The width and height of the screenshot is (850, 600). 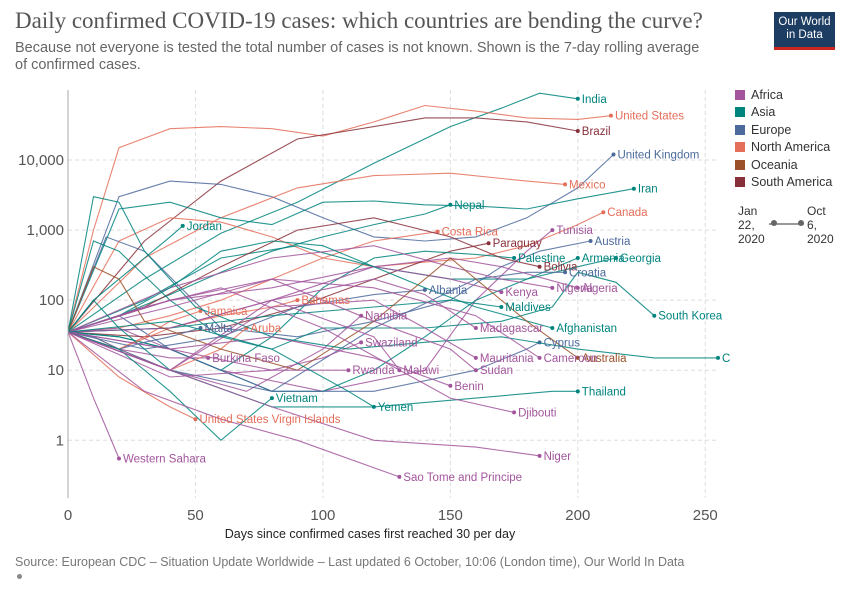 What do you see at coordinates (690, 317) in the screenshot?
I see `series-label: South Korea` at bounding box center [690, 317].